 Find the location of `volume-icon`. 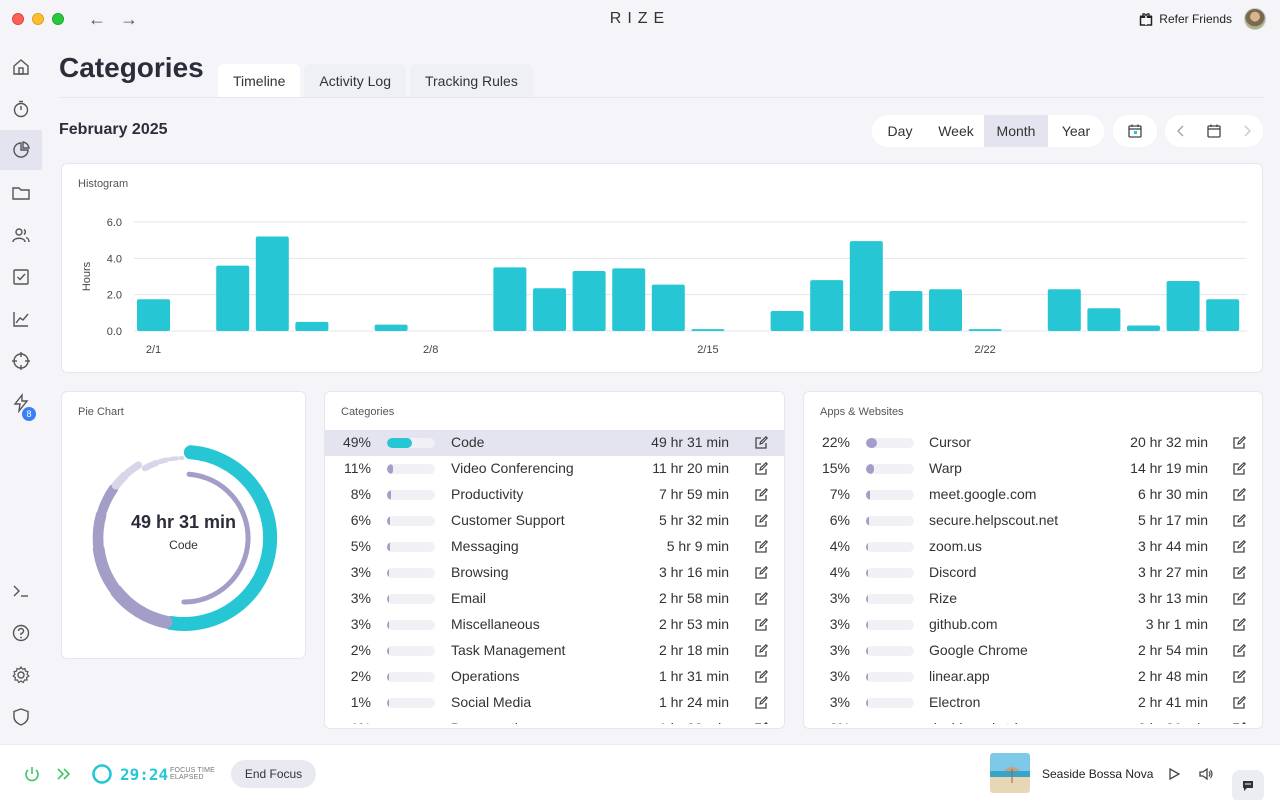

volume-icon is located at coordinates (1206, 774).